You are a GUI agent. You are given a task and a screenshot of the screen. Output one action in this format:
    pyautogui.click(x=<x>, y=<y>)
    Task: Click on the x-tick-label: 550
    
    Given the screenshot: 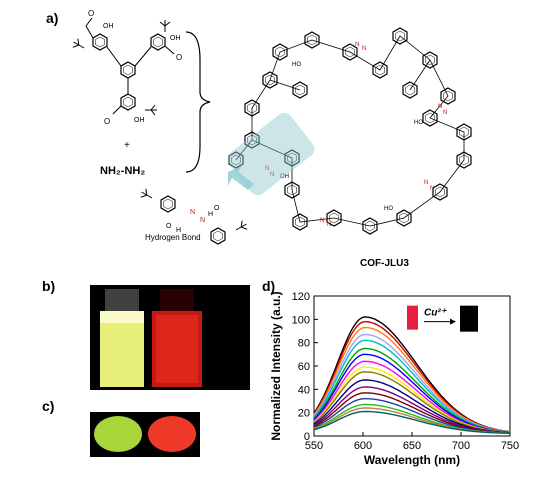 What is the action you would take?
    pyautogui.click(x=314, y=446)
    